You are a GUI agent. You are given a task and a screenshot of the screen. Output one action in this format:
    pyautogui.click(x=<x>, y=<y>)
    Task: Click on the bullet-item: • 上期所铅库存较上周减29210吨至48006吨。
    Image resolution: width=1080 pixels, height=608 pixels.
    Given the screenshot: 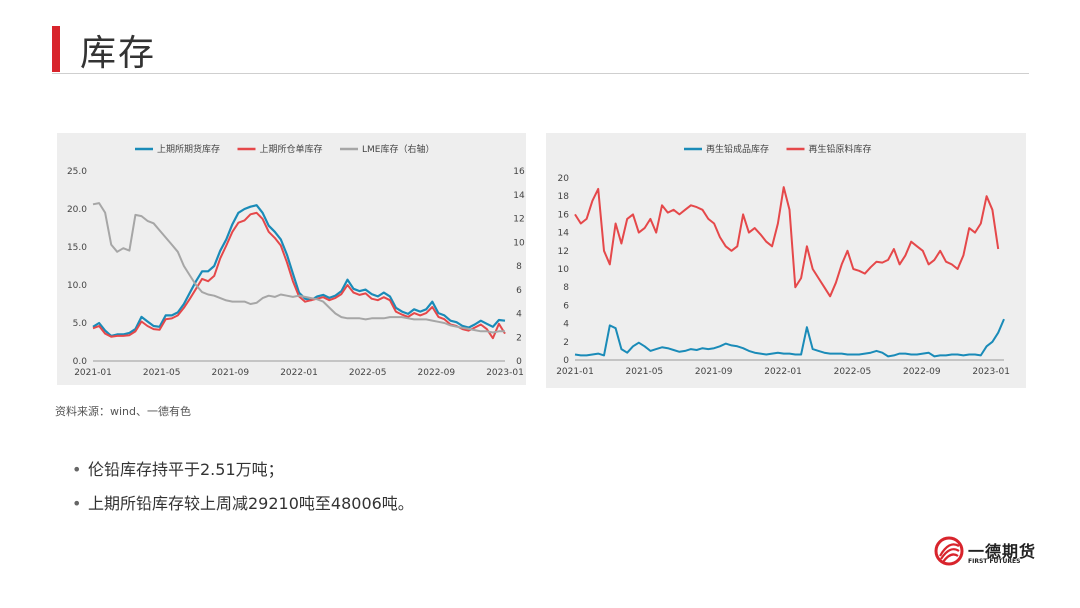 What is the action you would take?
    pyautogui.click(x=243, y=509)
    